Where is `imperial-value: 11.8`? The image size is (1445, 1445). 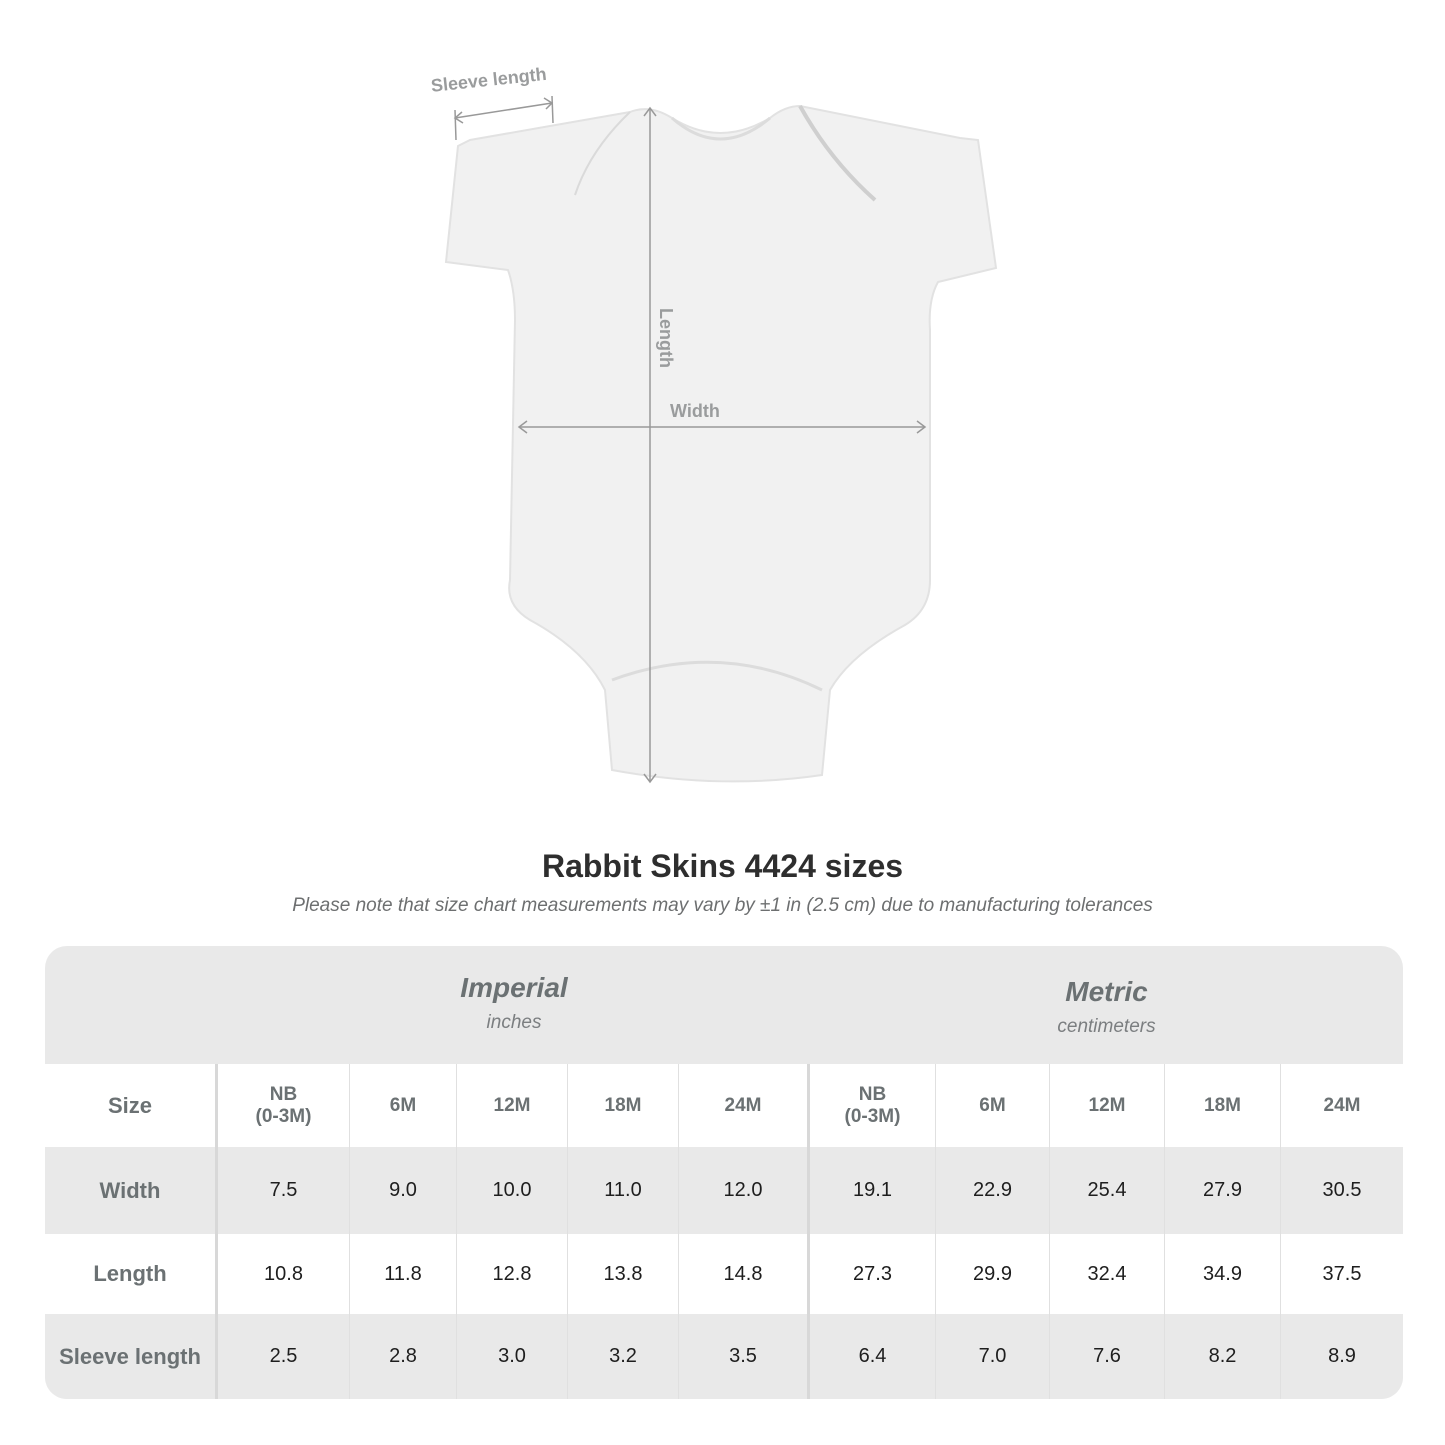 imperial-value: 11.8 is located at coordinates (403, 1274).